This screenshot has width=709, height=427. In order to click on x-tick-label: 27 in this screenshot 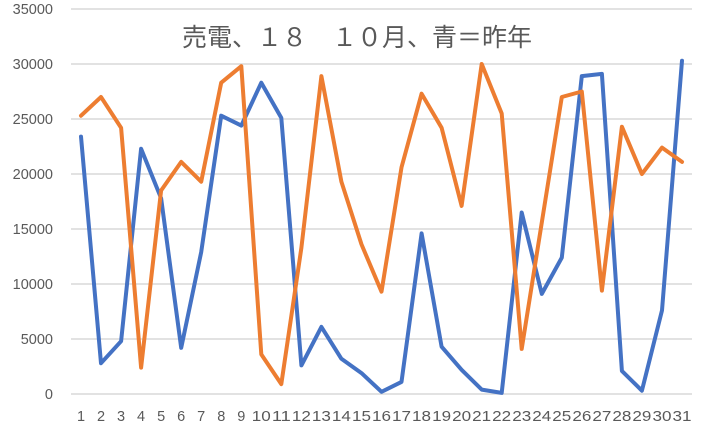, I will do `click(601, 417)`.